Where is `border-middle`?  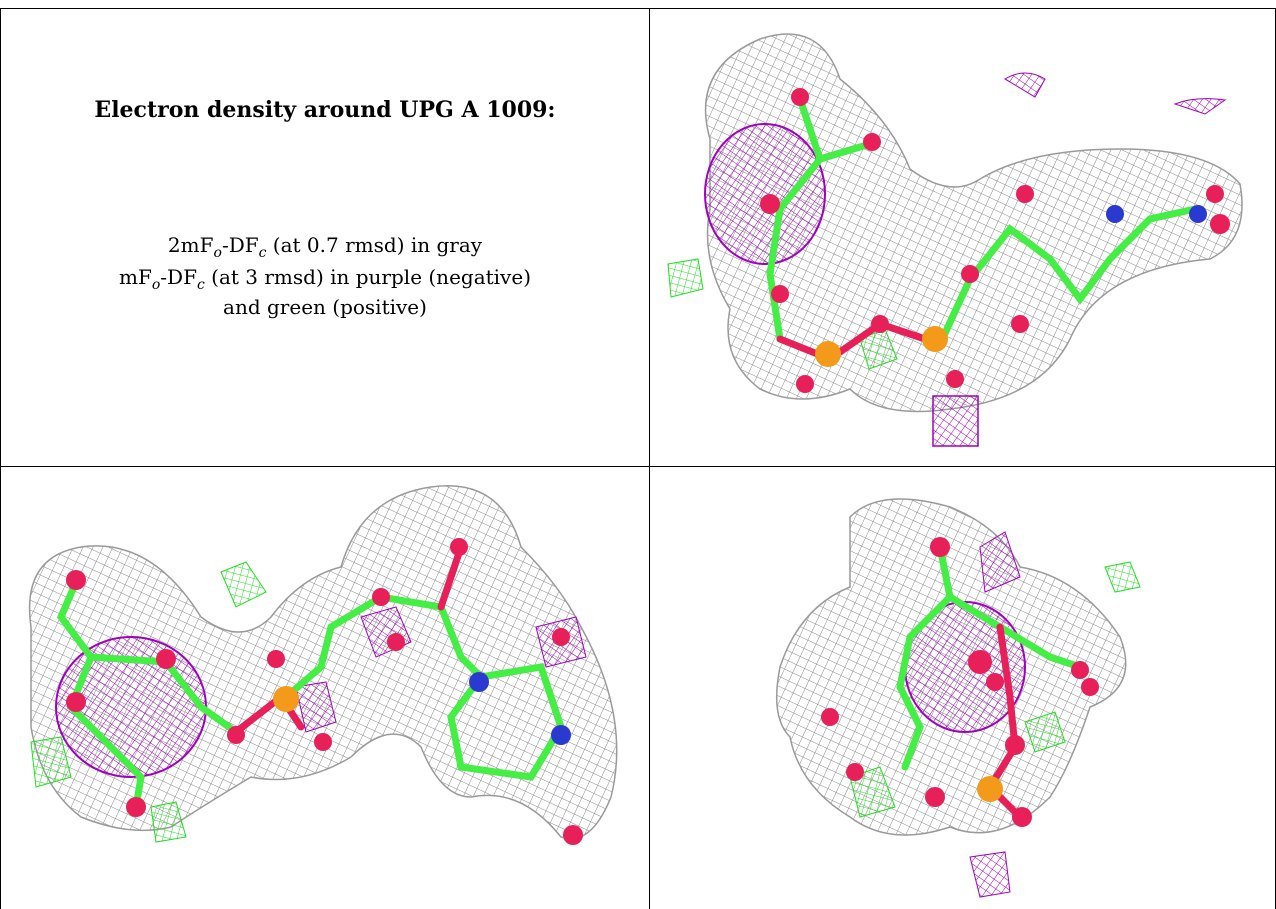
border-middle is located at coordinates (638, 466).